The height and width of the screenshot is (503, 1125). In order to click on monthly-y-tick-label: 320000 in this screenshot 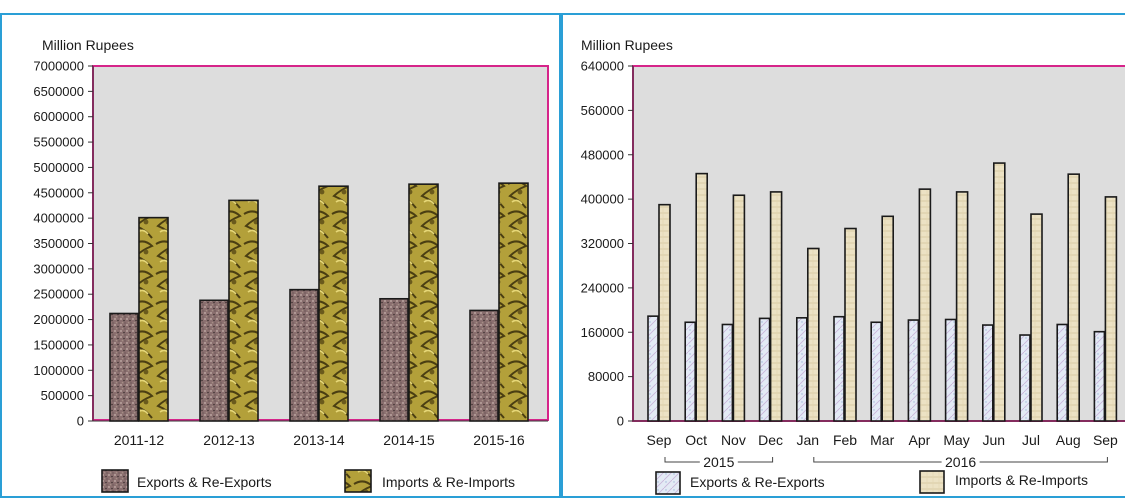, I will do `click(602, 243)`.